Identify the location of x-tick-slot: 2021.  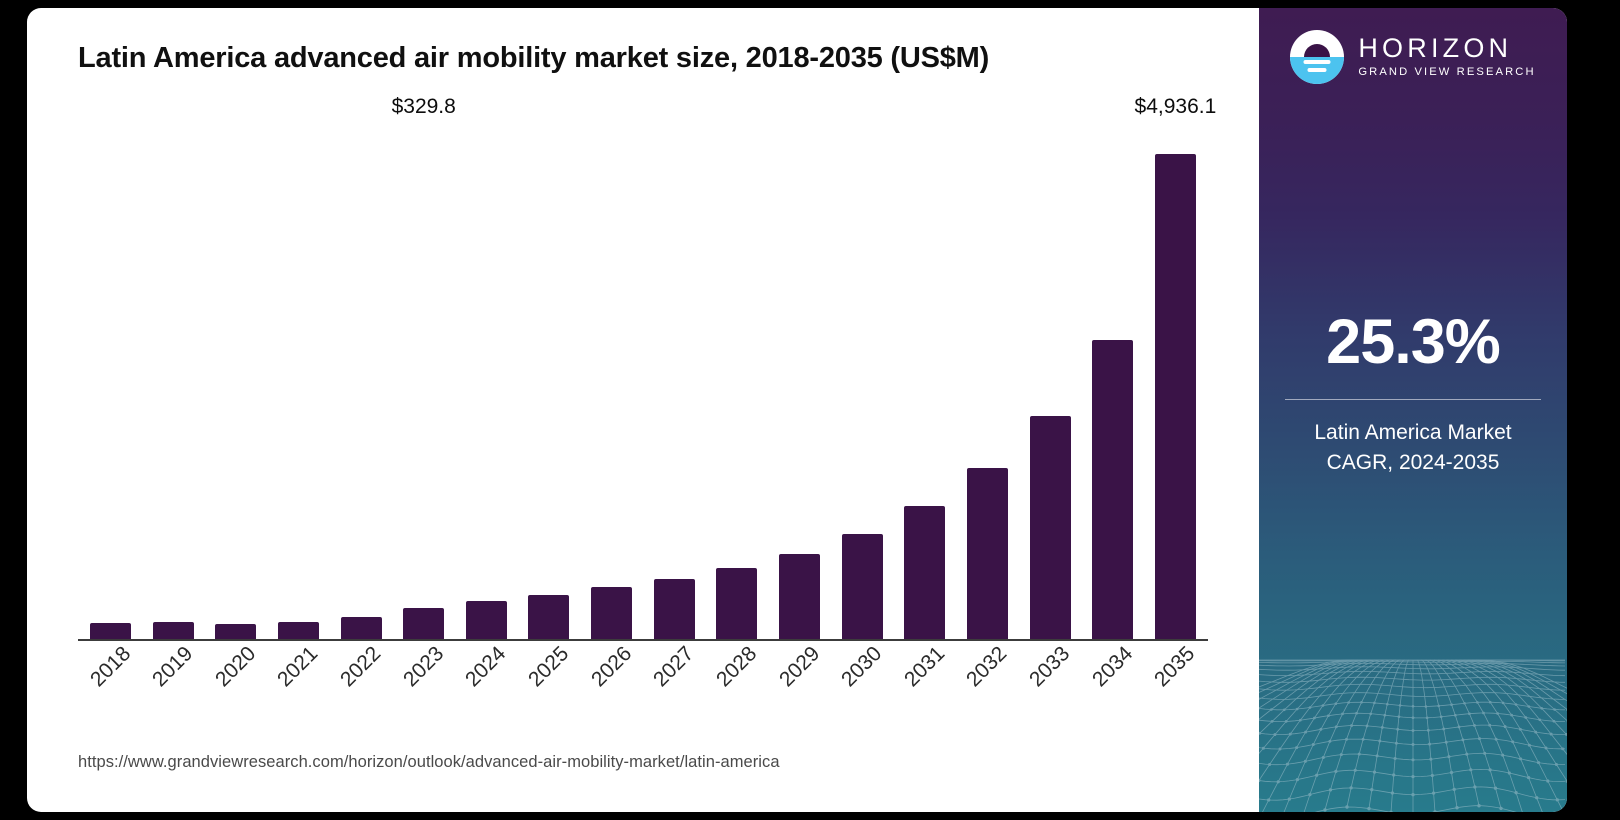
(297, 686).